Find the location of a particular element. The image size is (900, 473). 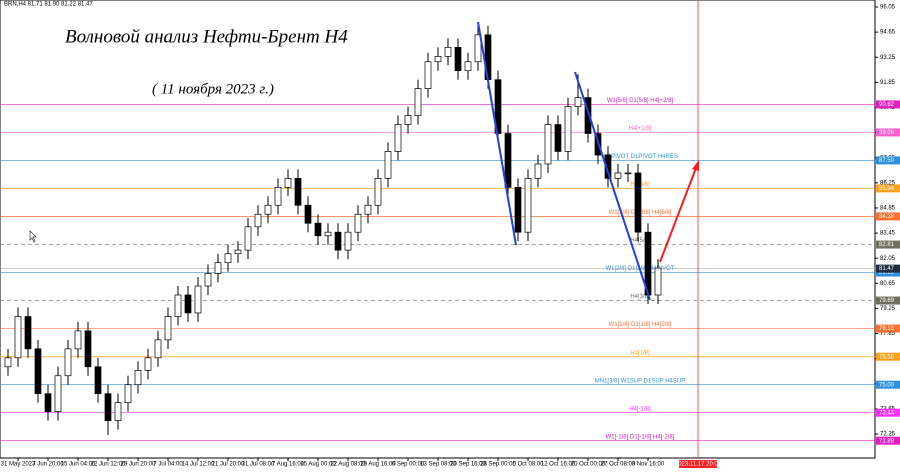

level-label: W1[-1/8] D1[-1/8] H4[-2/8] is located at coordinates (640, 437).